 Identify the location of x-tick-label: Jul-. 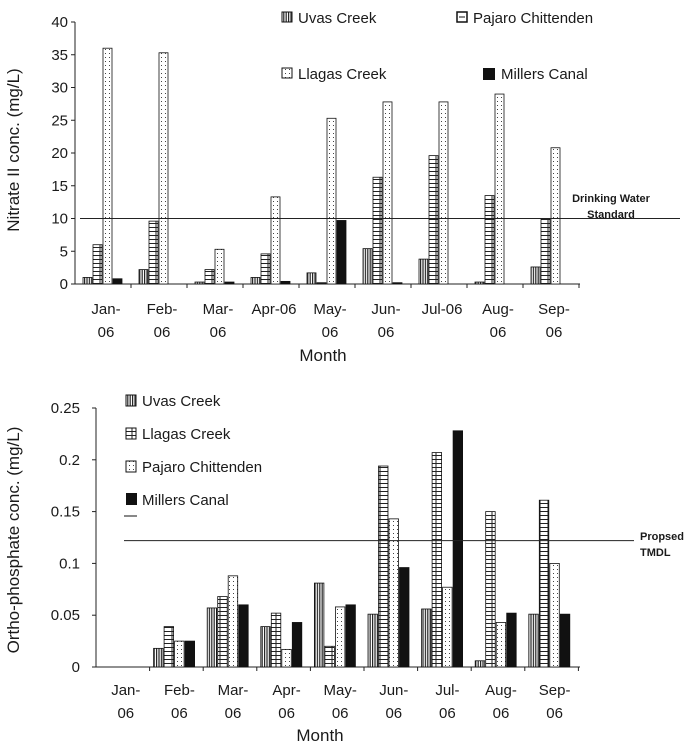
(447, 690).